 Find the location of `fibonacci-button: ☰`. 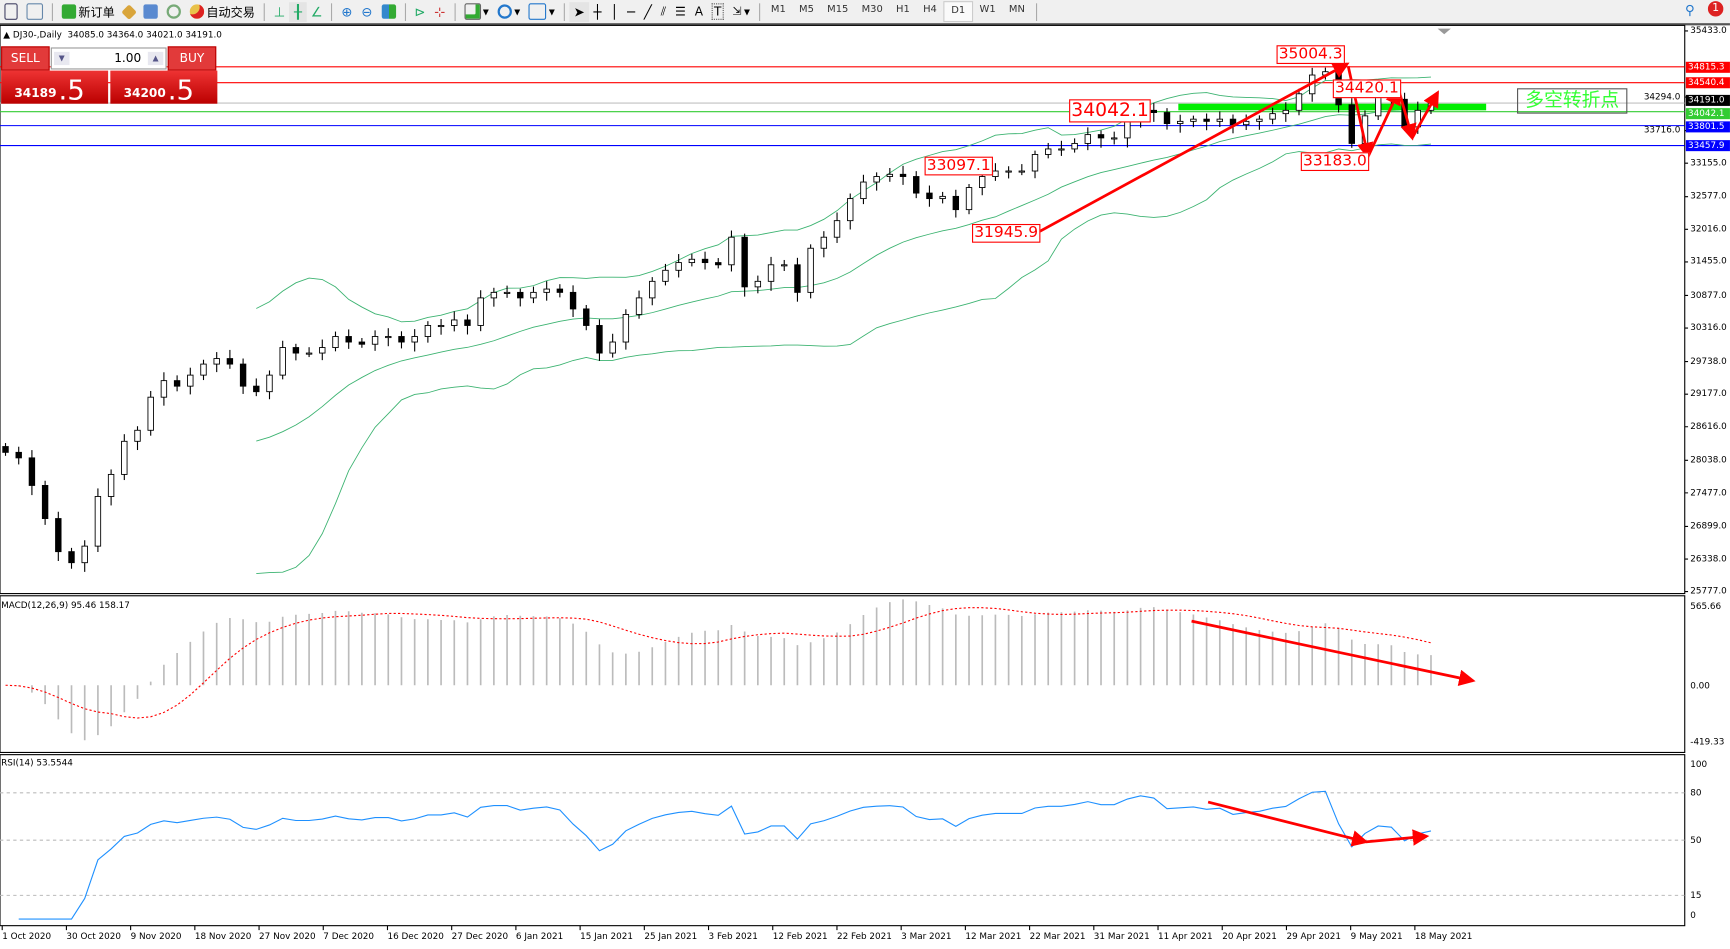

fibonacci-button: ☰ is located at coordinates (681, 12).